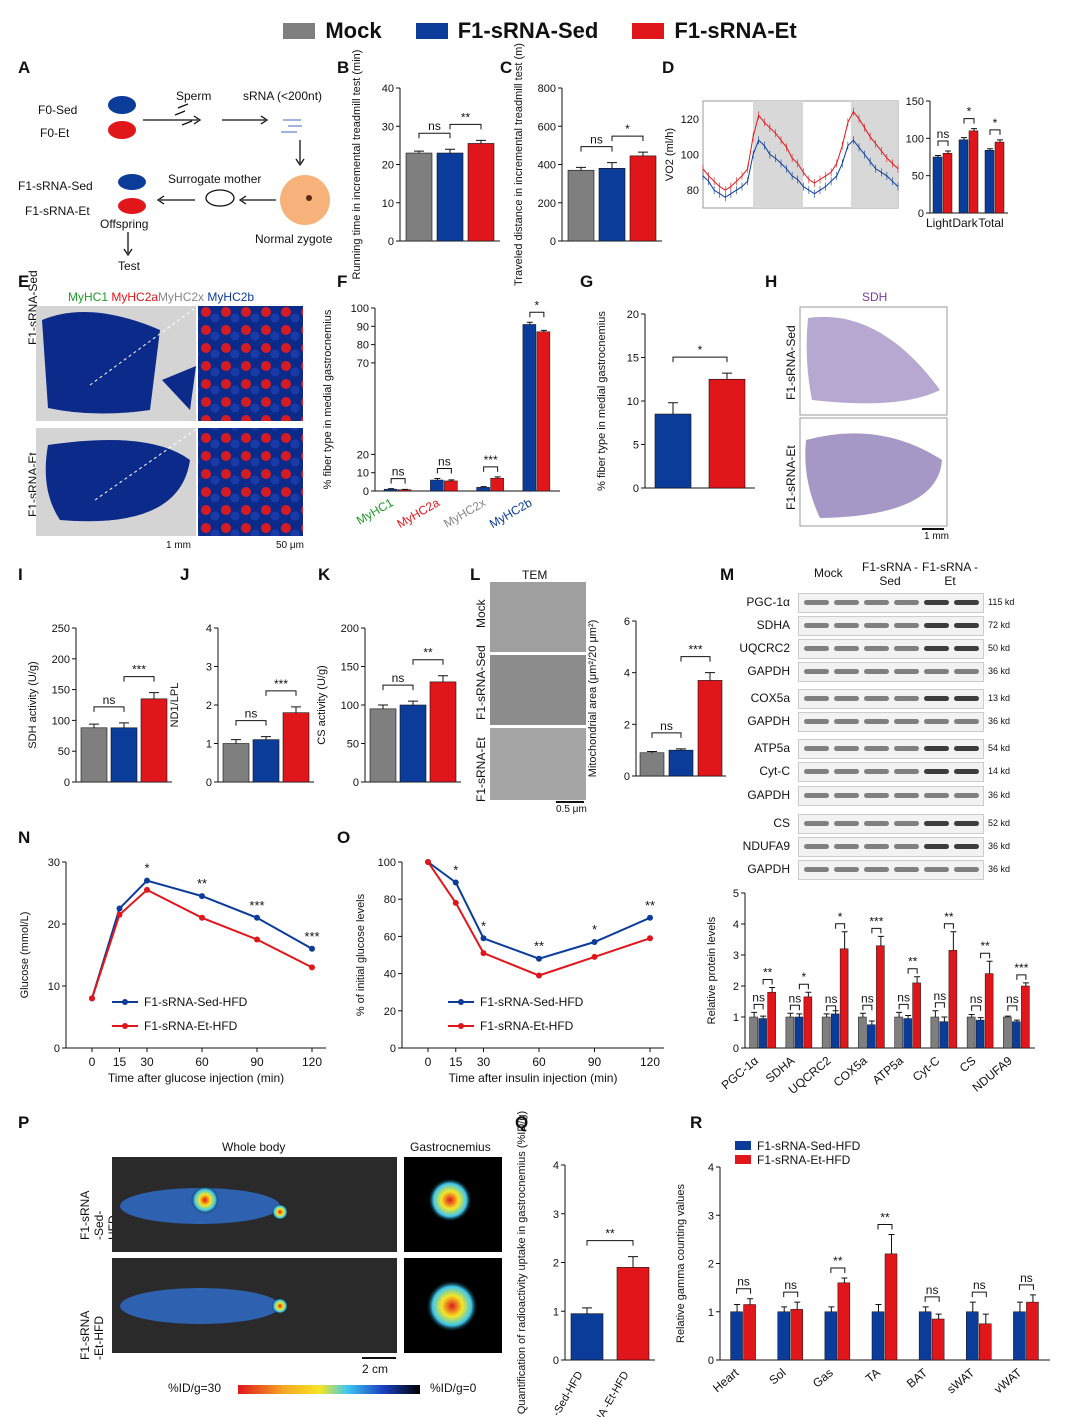  Describe the element at coordinates (135, 297) in the screenshot. I see `panel-e-myhc2a: MyHC2a` at that location.